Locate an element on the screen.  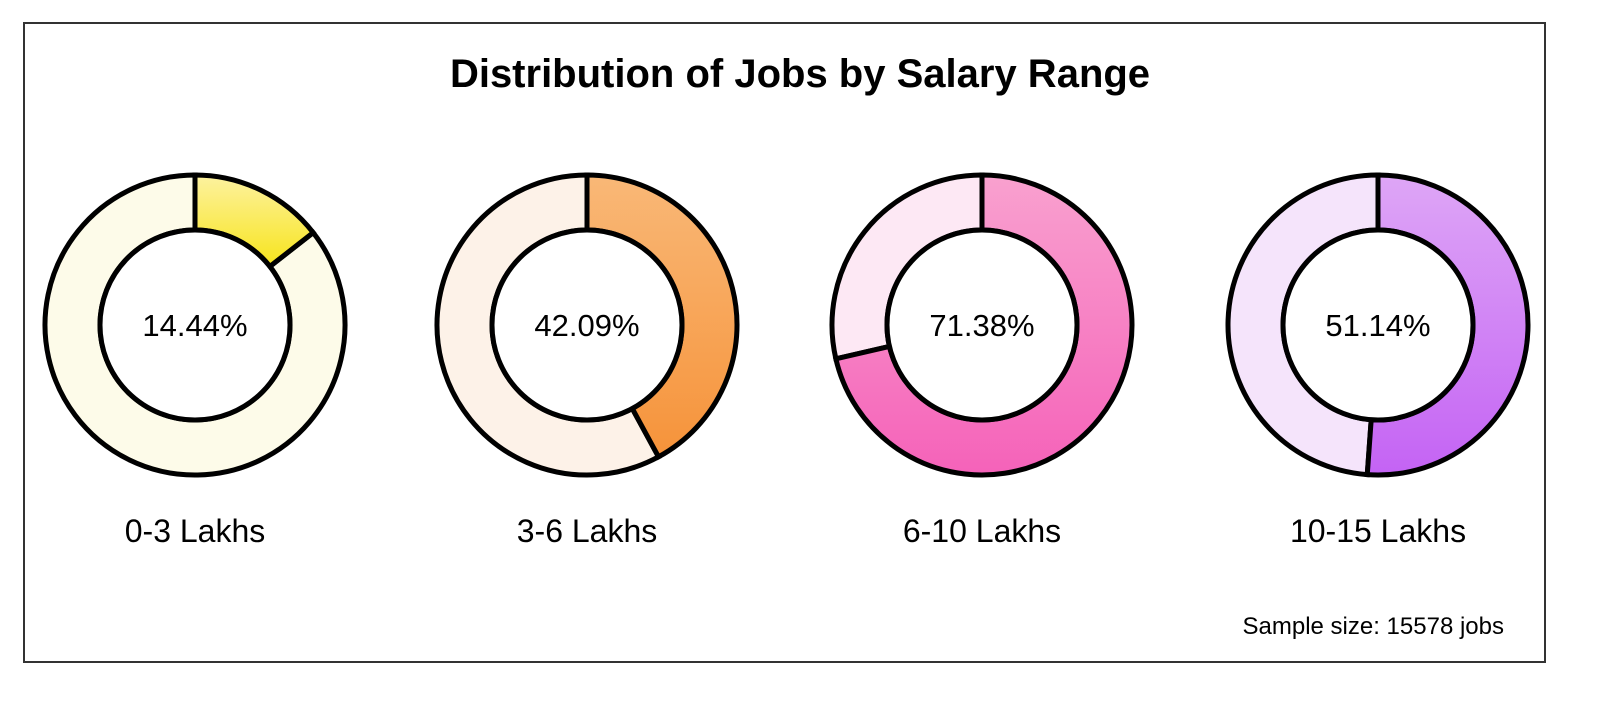
donut-category-label: 3-6 Lakhs is located at coordinates (587, 531).